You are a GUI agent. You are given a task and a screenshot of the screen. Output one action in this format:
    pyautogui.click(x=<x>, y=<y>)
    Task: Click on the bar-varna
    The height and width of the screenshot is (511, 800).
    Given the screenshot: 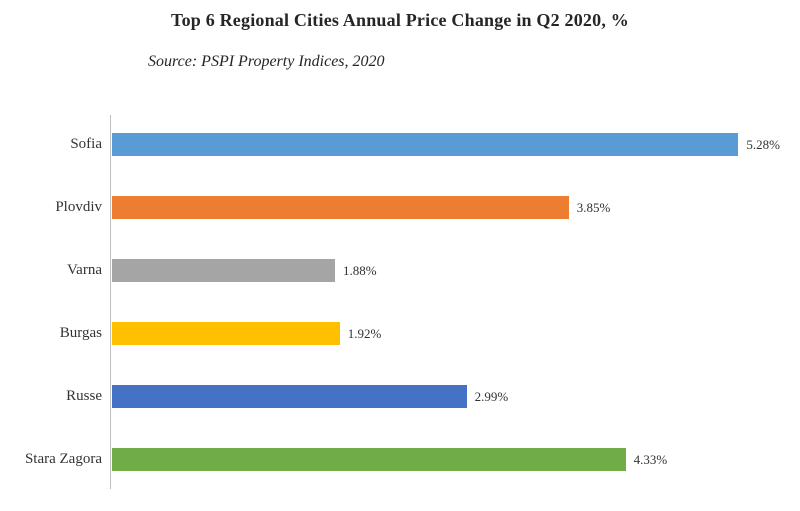 What is the action you would take?
    pyautogui.click(x=223, y=270)
    